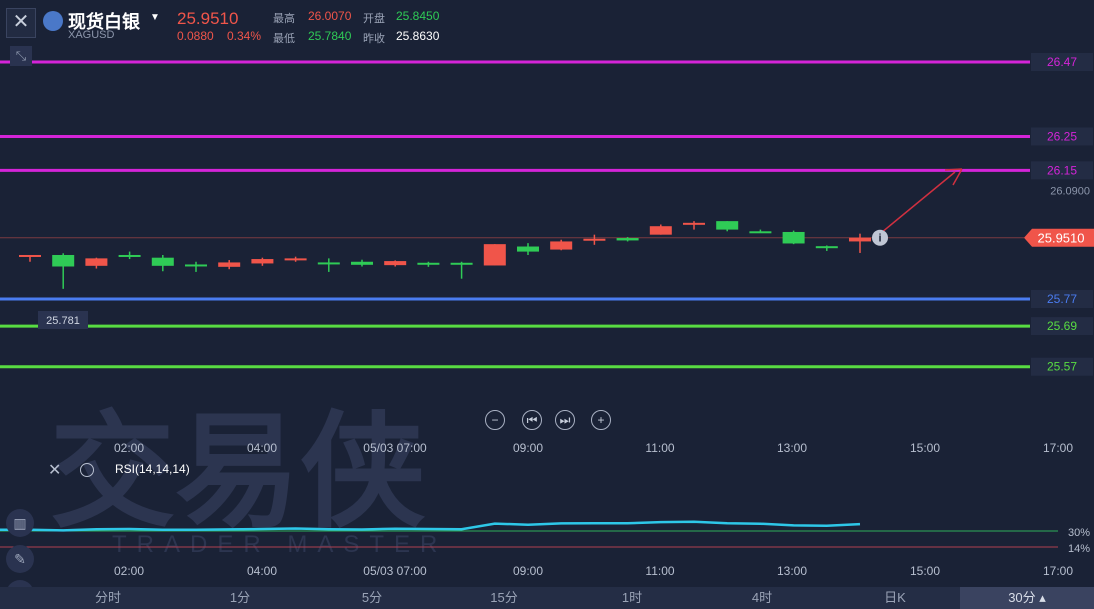 This screenshot has width=1094, height=609. What do you see at coordinates (238, 472) in the screenshot?
I see `watermark-cn: 交易侠` at bounding box center [238, 472].